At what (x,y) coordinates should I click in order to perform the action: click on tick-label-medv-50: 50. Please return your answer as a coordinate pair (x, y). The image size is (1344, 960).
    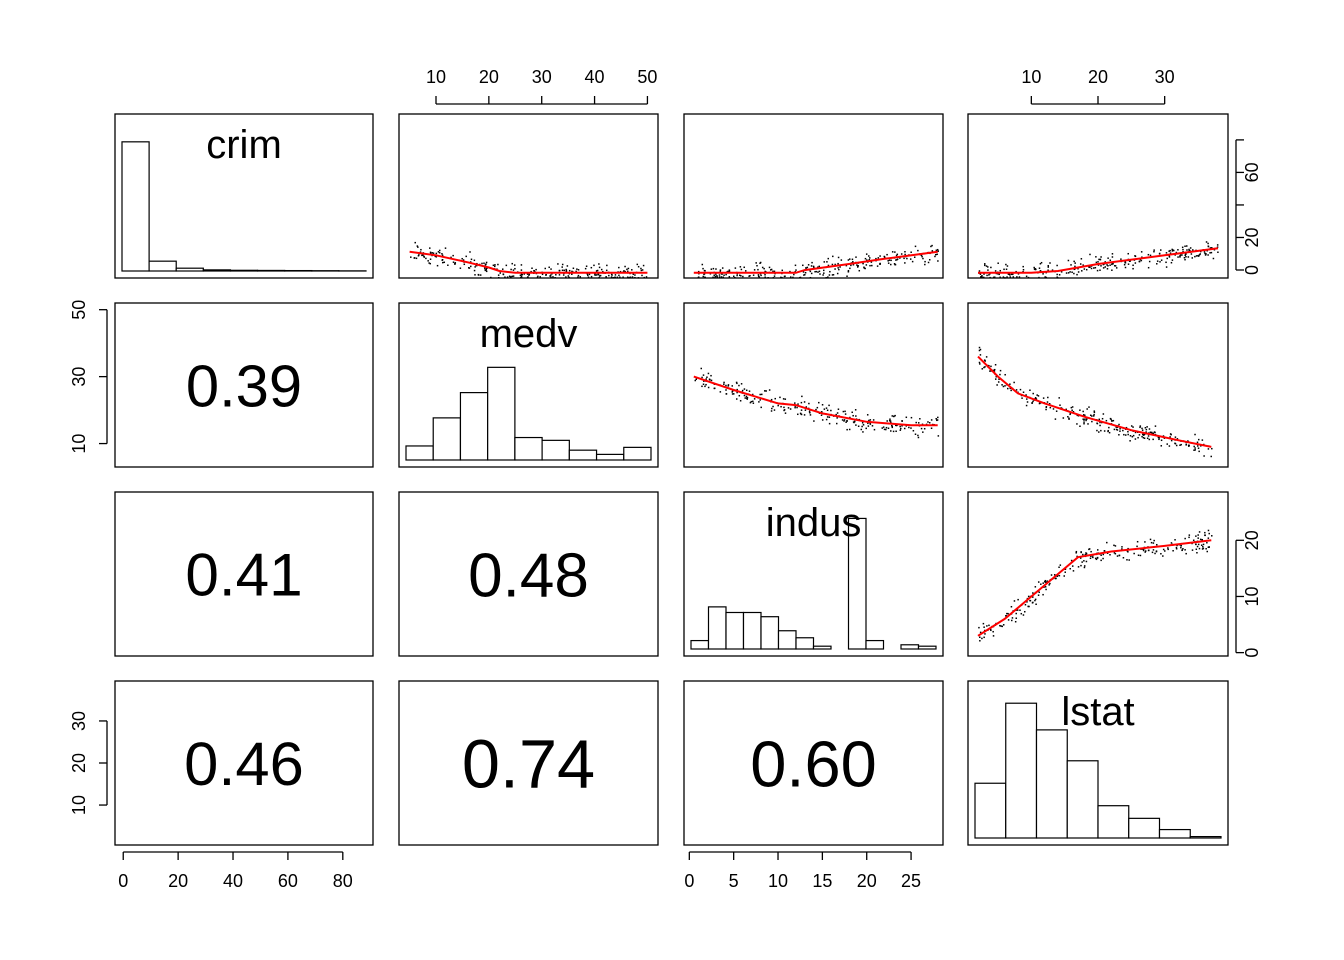
    Looking at the image, I should click on (79, 310).